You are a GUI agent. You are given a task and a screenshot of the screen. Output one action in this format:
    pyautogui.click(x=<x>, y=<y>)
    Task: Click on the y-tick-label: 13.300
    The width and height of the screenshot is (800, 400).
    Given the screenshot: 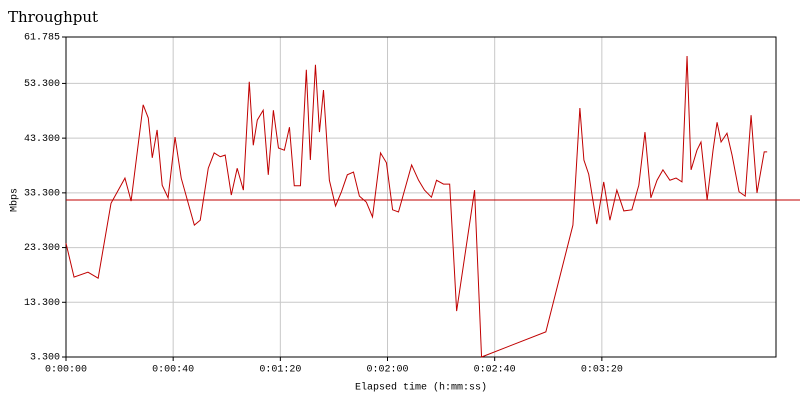 What is the action you would take?
    pyautogui.click(x=42, y=303)
    